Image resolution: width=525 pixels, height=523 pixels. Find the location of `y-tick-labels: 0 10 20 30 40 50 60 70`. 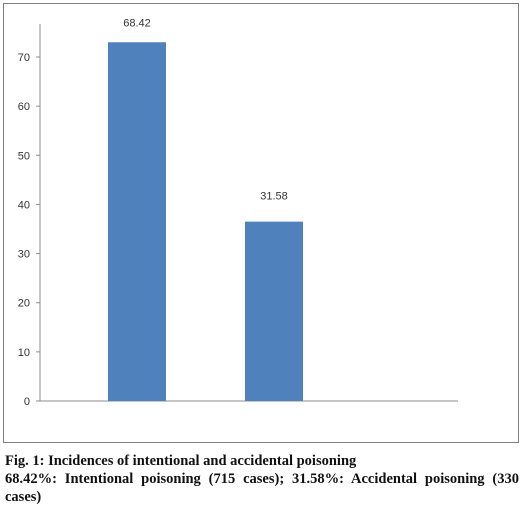

y-tick-labels: 0 10 20 30 40 50 60 70 is located at coordinates (29, 230).